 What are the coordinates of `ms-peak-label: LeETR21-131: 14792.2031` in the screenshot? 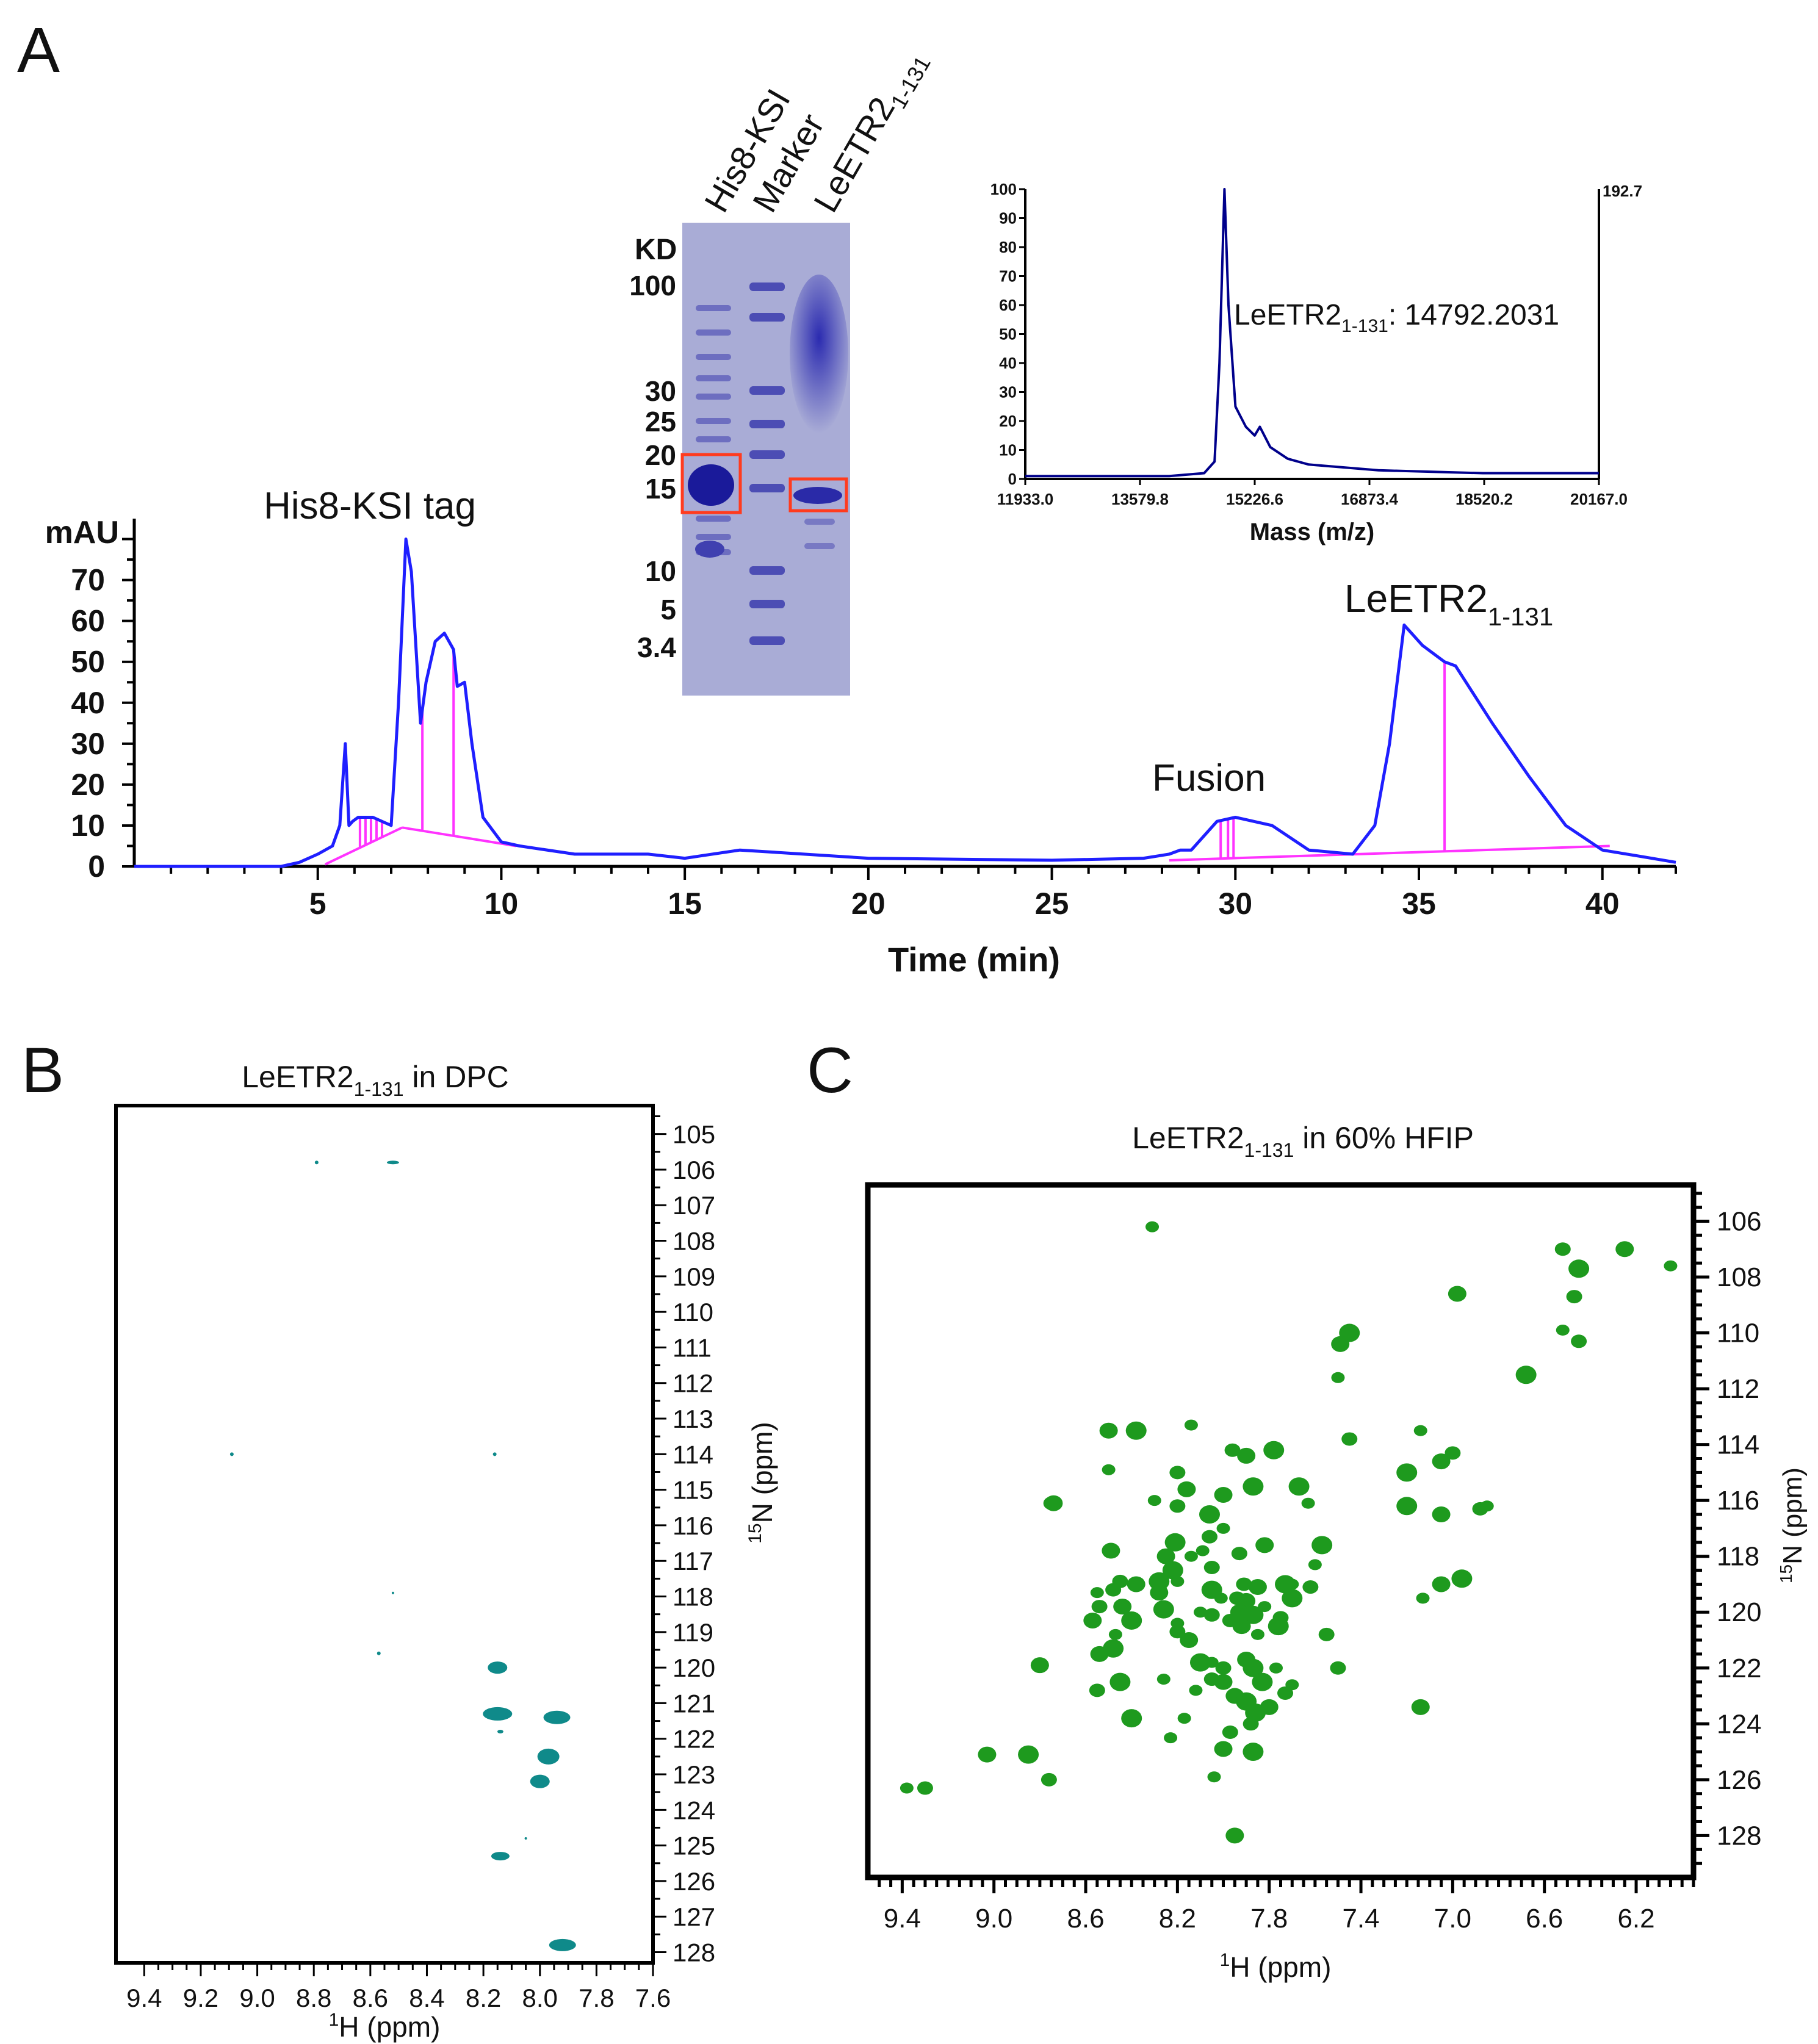 It's located at (1396, 318).